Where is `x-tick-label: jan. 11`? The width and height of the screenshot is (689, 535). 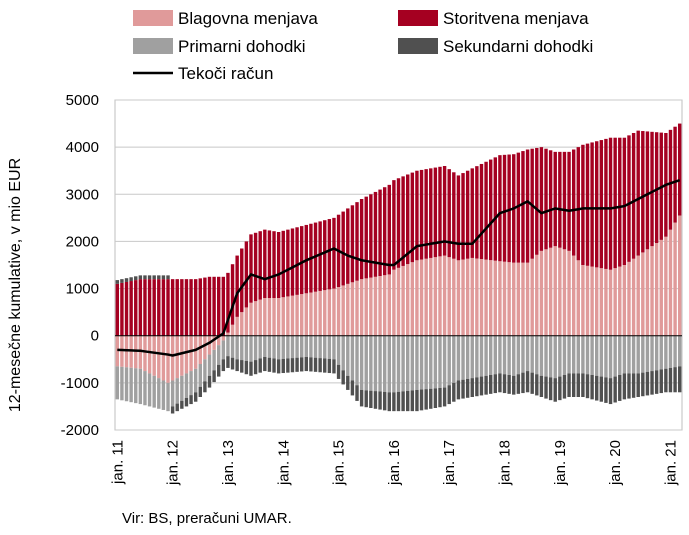 x-tick-label: jan. 11 is located at coordinates (117, 462).